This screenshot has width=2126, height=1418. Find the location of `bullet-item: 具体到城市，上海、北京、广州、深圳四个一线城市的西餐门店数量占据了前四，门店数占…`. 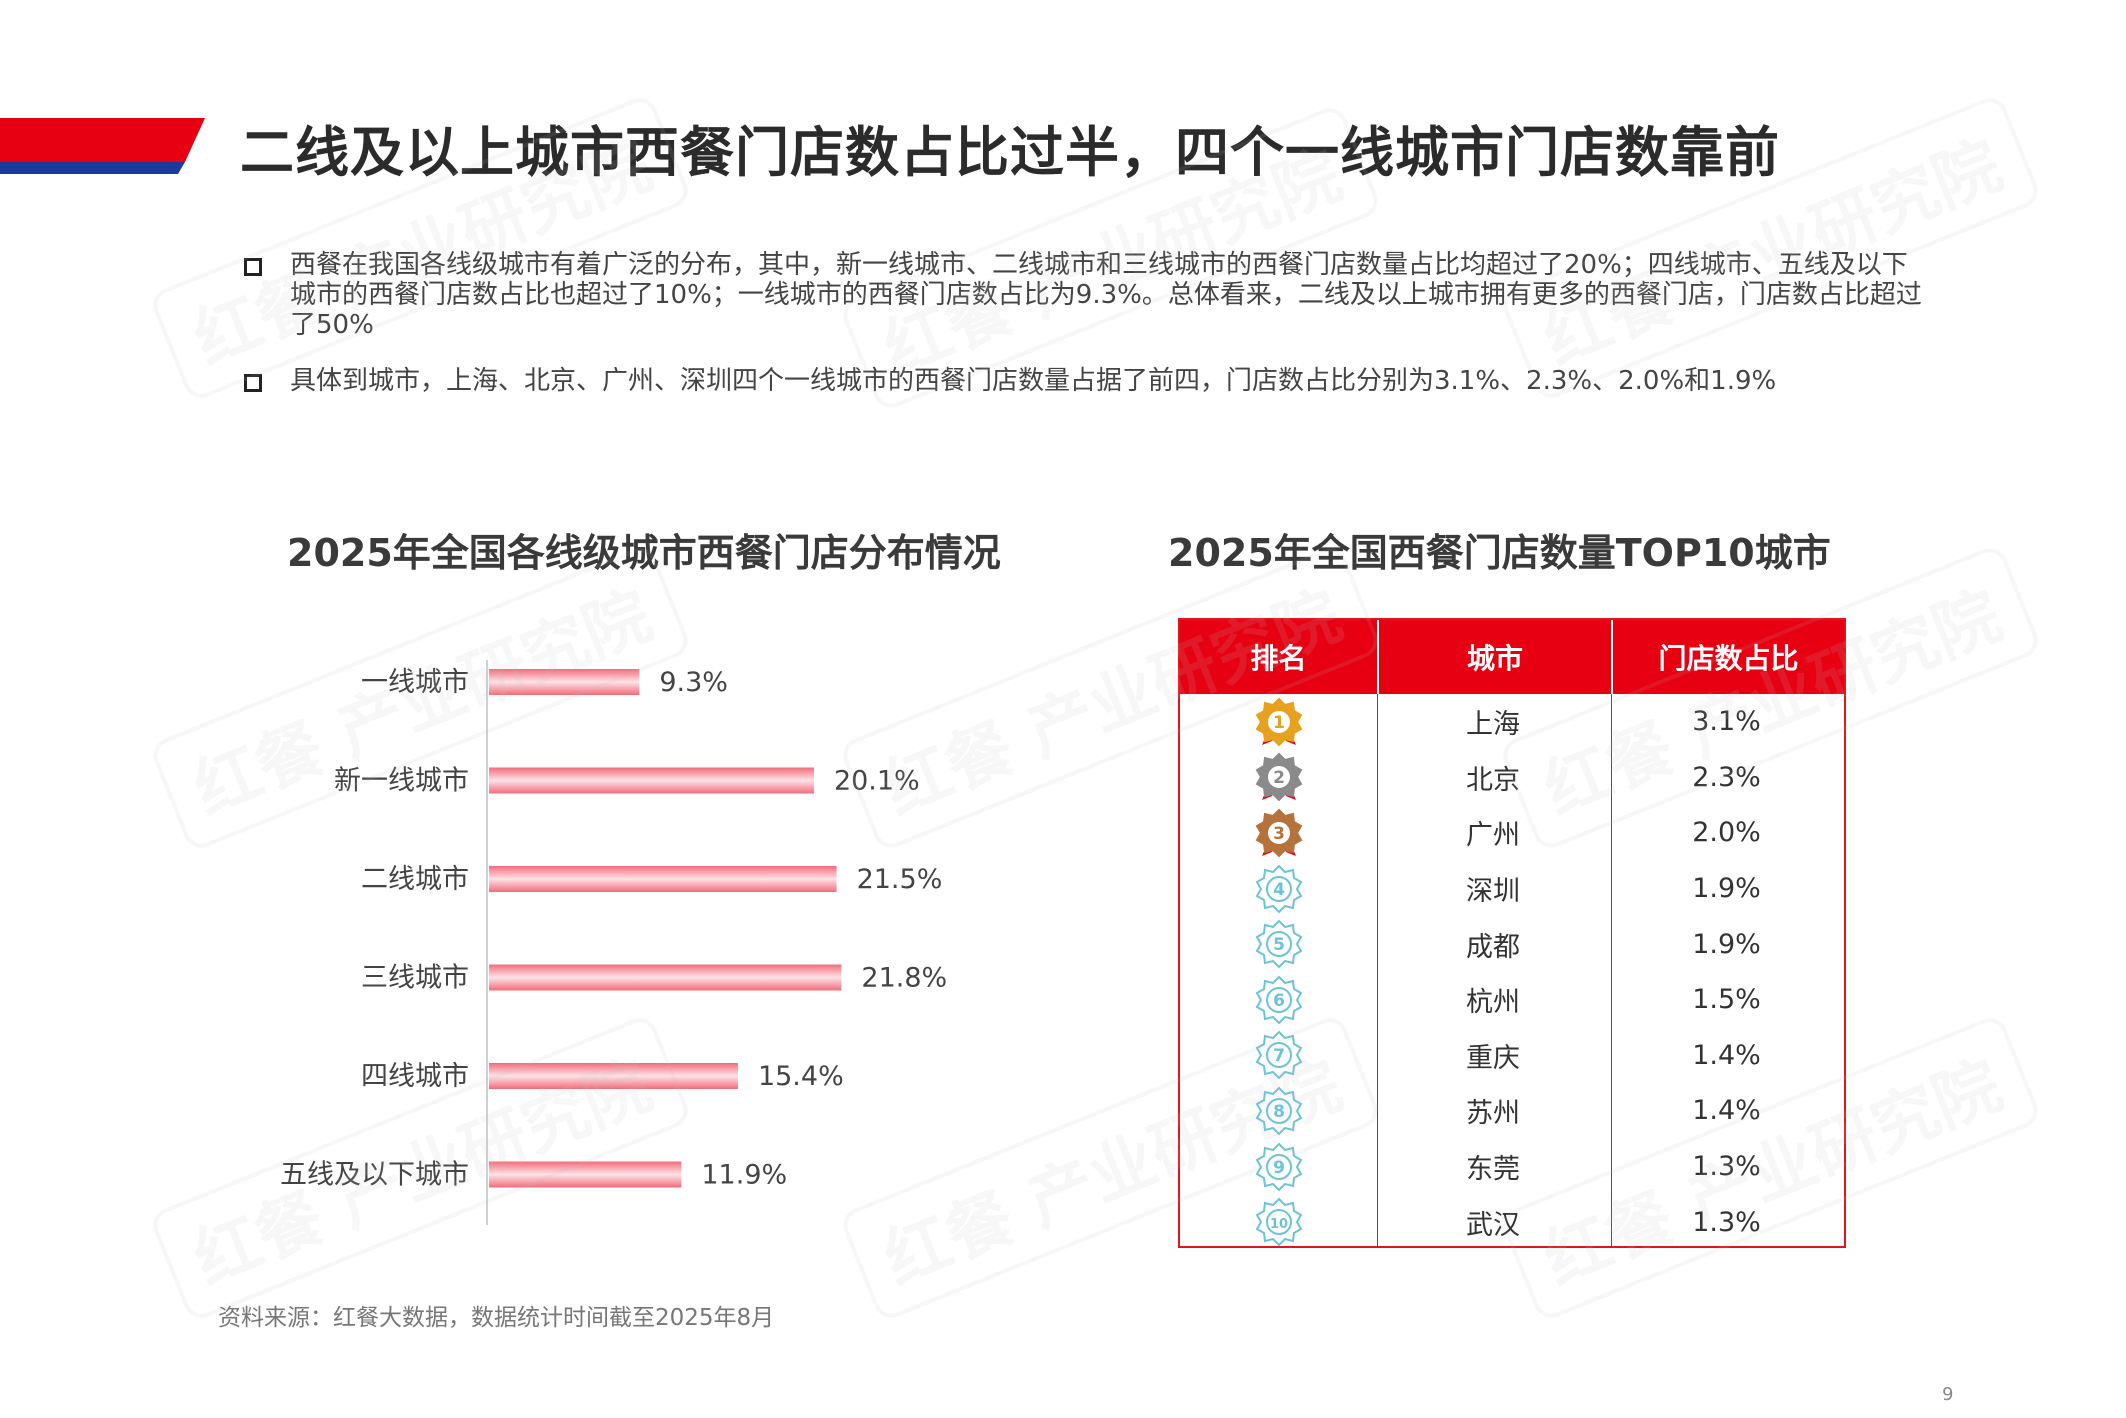

bullet-item: 具体到城市，上海、北京、广州、深圳四个一线城市的西餐门店数量占据了前四，门店数占… is located at coordinates (1084, 381).